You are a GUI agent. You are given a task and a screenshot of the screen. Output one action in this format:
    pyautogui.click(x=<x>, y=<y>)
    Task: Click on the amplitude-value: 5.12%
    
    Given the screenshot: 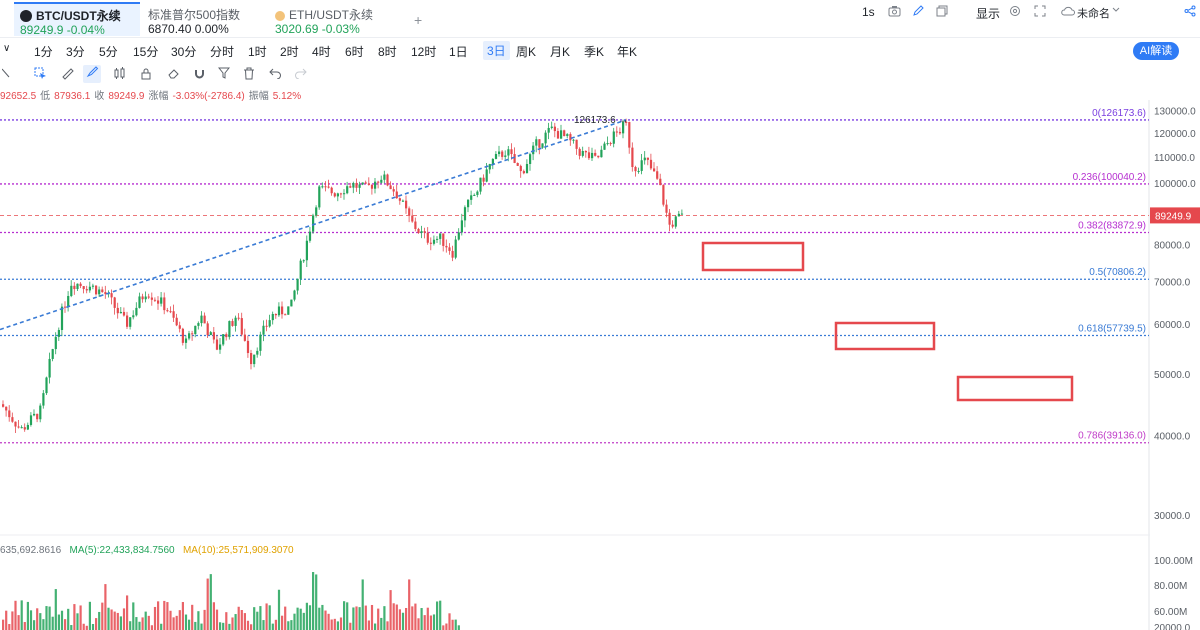 What is the action you would take?
    pyautogui.click(x=287, y=96)
    